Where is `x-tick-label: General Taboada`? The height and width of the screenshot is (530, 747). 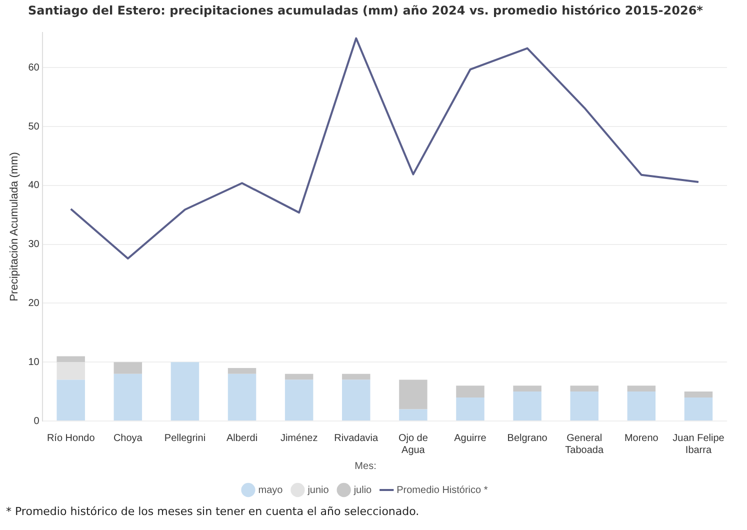 x-tick-label: General Taboada is located at coordinates (584, 444).